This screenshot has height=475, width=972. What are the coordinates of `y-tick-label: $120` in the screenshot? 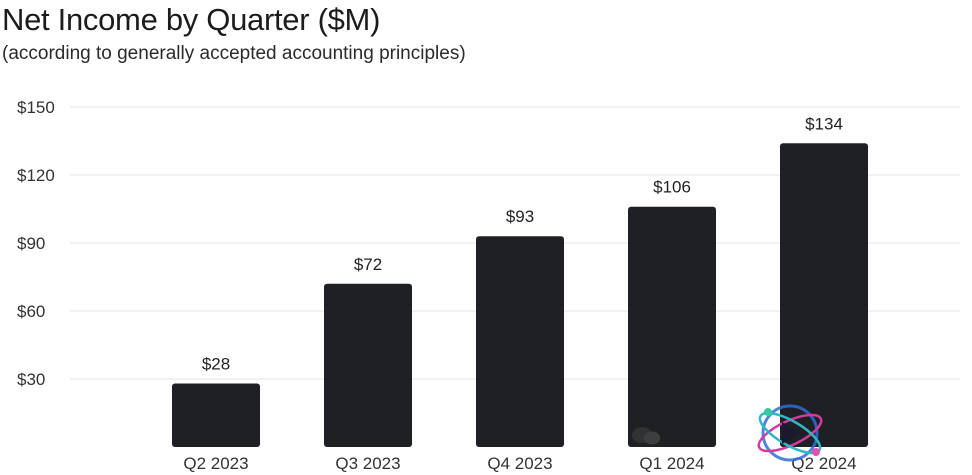 It's located at (36, 175).